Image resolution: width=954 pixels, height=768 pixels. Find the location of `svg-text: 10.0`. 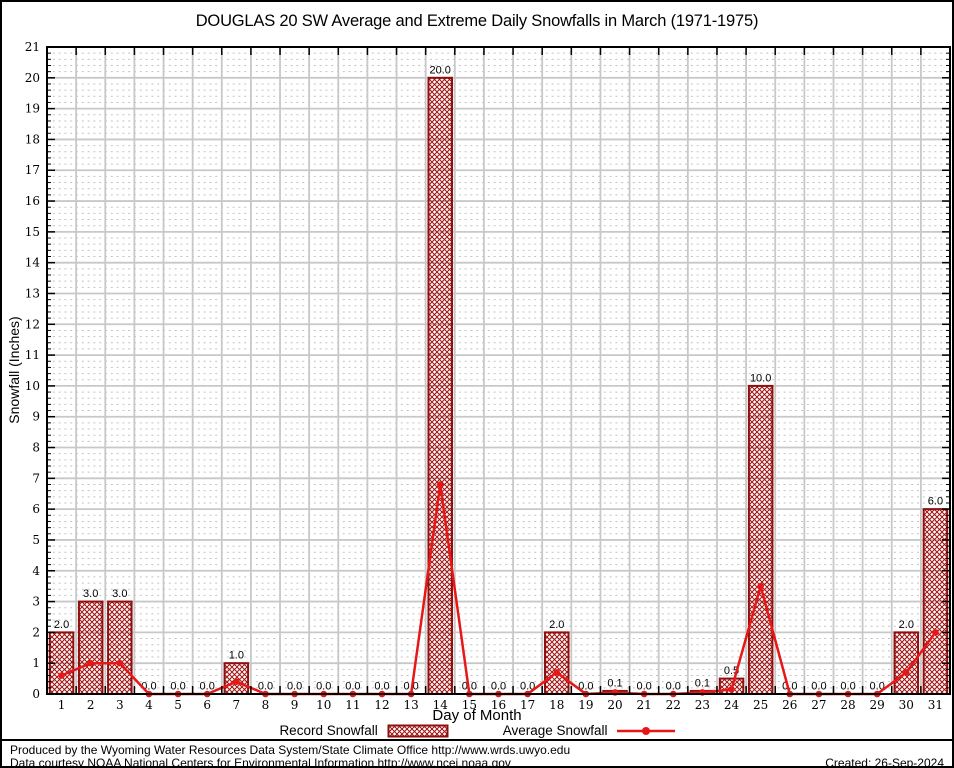

svg-text: 10.0 is located at coordinates (760, 378).